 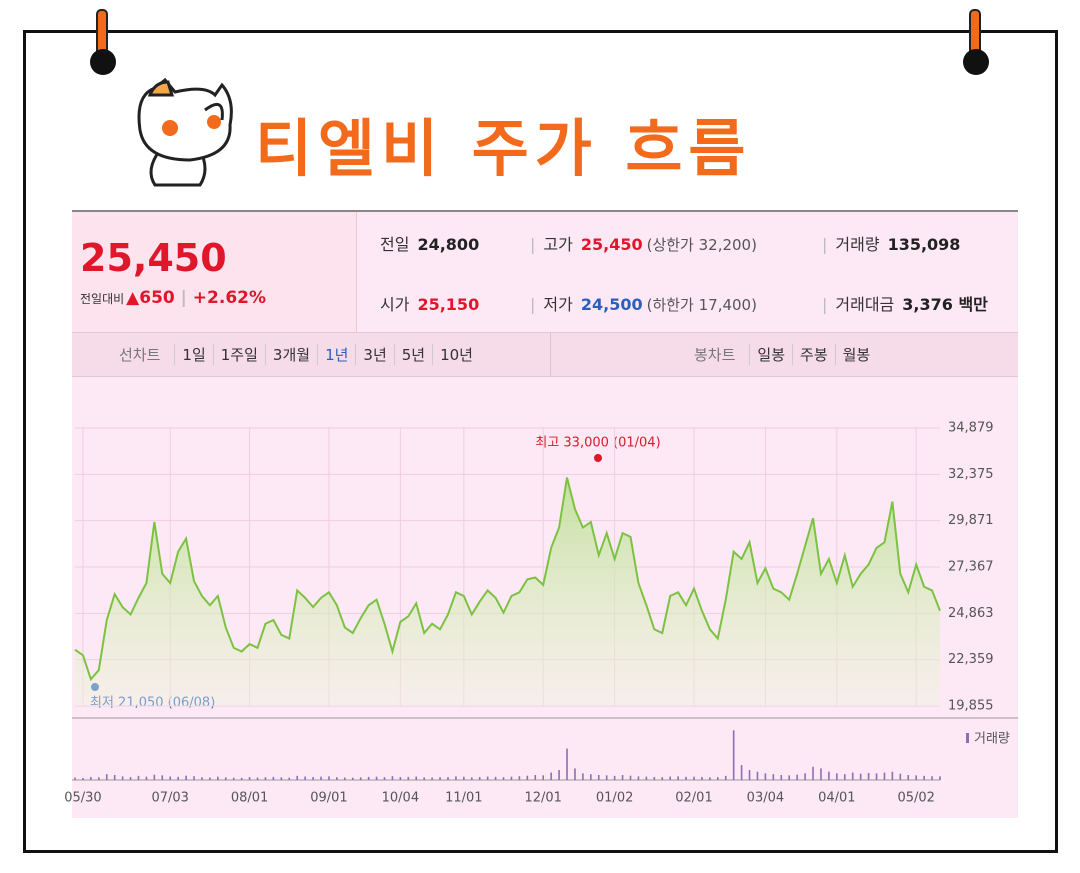 What do you see at coordinates (336, 354) in the screenshot?
I see `tab: 1년` at bounding box center [336, 354].